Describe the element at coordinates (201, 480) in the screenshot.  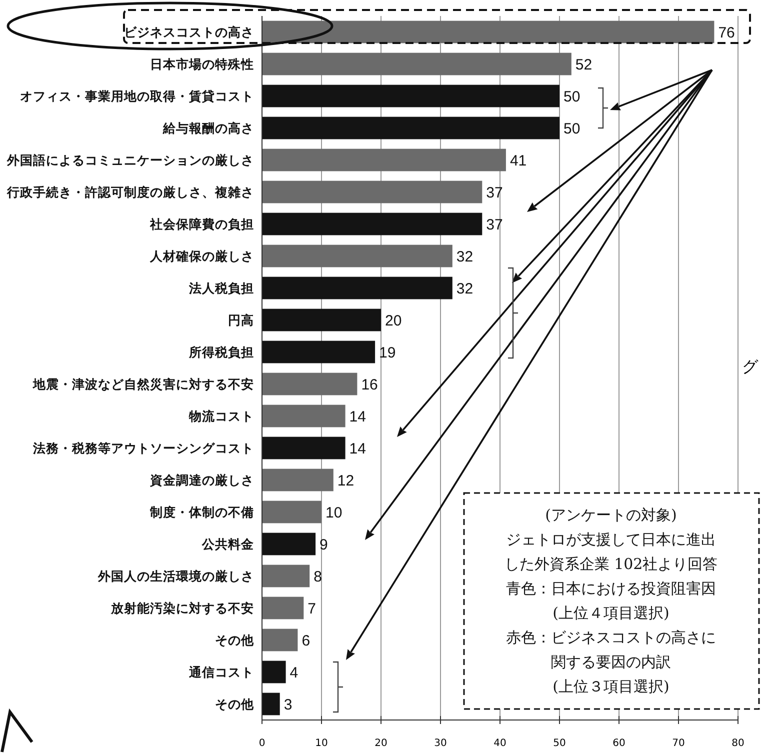
I see `y-tick-label: 資金調達の厳しさ` at that location.